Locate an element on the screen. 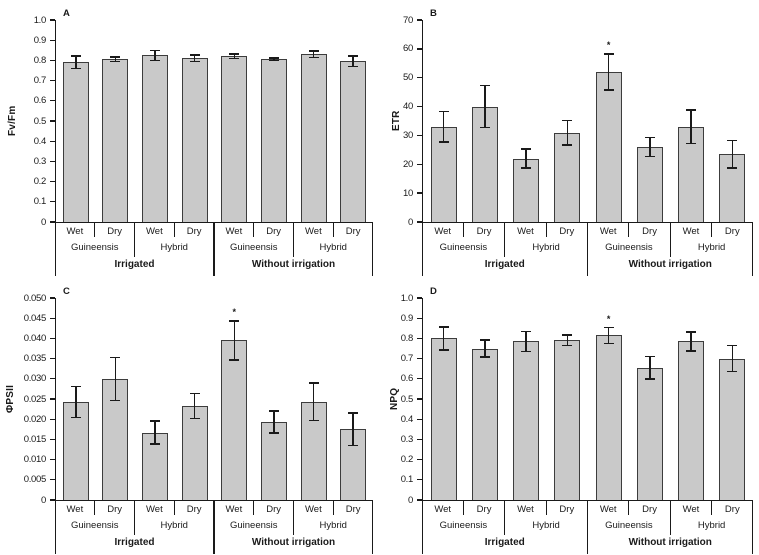  y-tick-label: 1.0 is located at coordinates (40, 20).